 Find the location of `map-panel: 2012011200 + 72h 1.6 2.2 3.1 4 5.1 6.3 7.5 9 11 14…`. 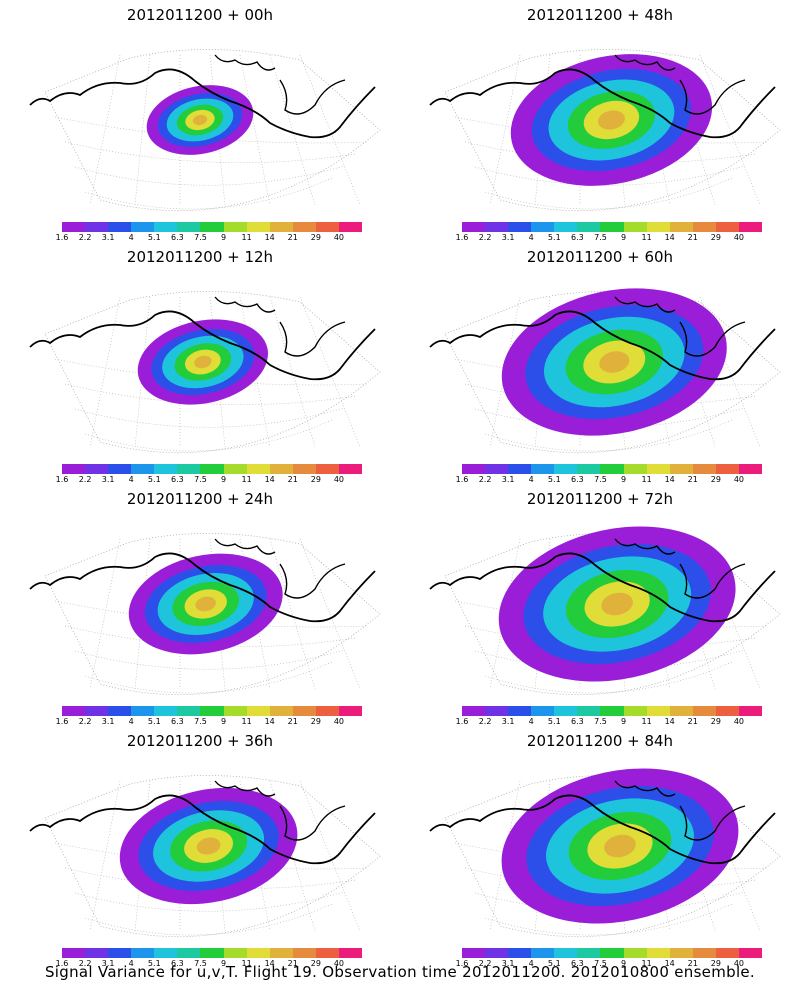

map-panel: 2012011200 + 72h 1.6 2.2 3.1 4 5.1 6.3 7.5 9 11 14… is located at coordinates (600, 605).